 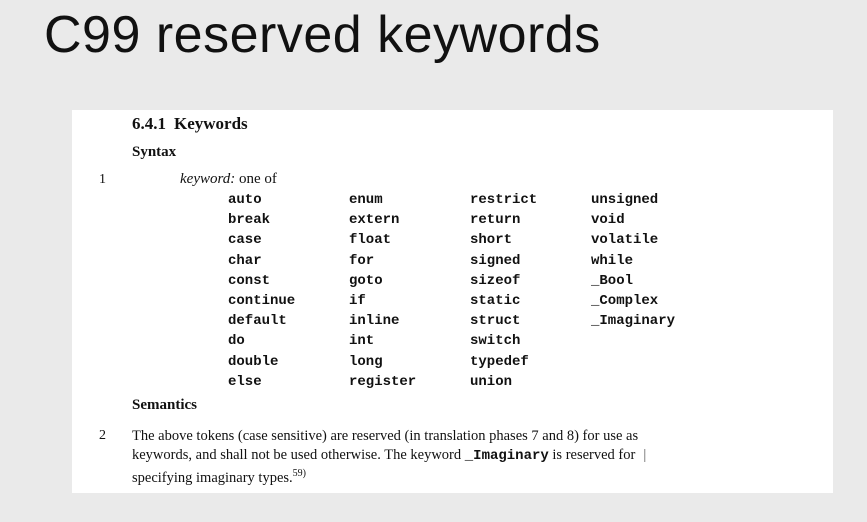 What do you see at coordinates (374, 321) in the screenshot?
I see `keyword-cell: inline` at bounding box center [374, 321].